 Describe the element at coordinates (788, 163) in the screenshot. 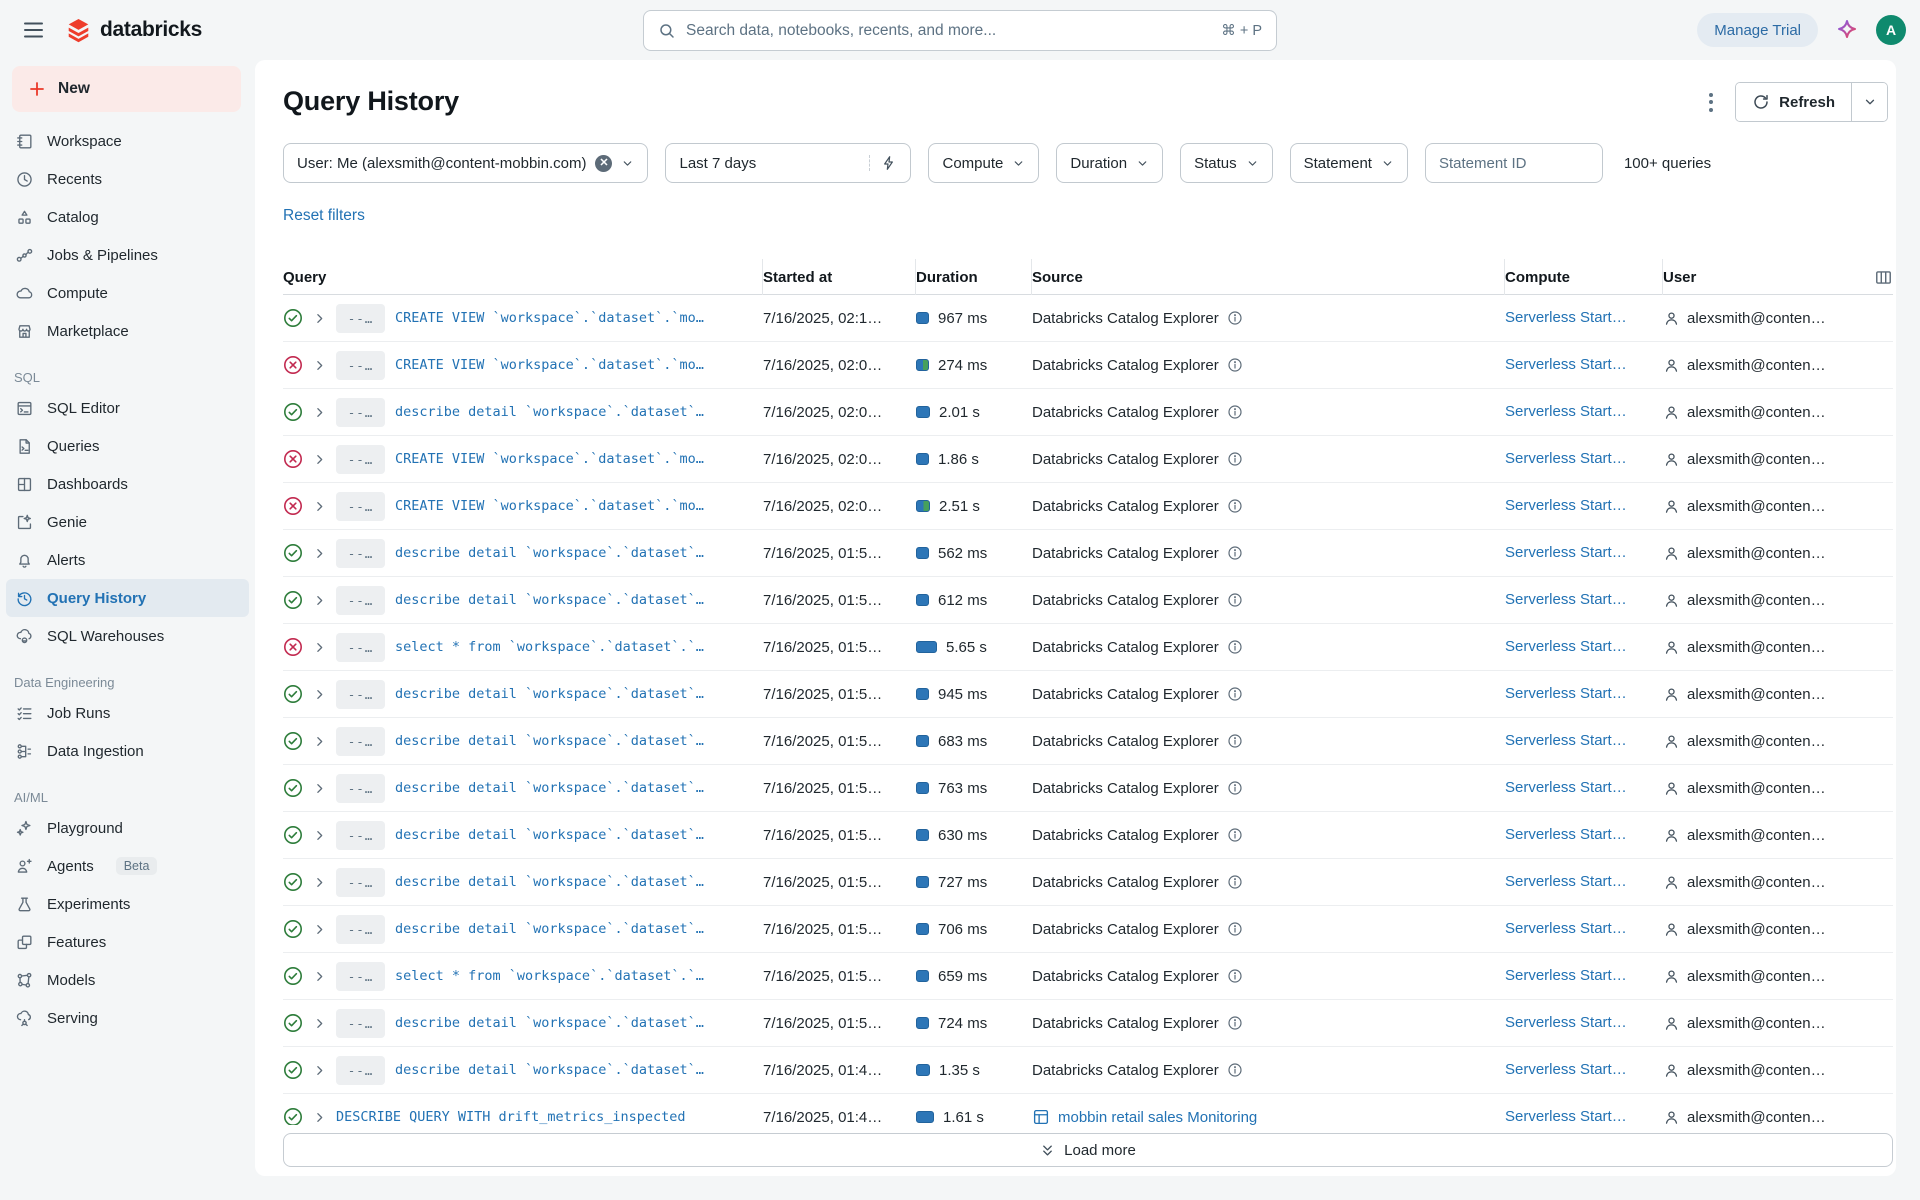

I see `filter-time-range: Last 7 days` at that location.